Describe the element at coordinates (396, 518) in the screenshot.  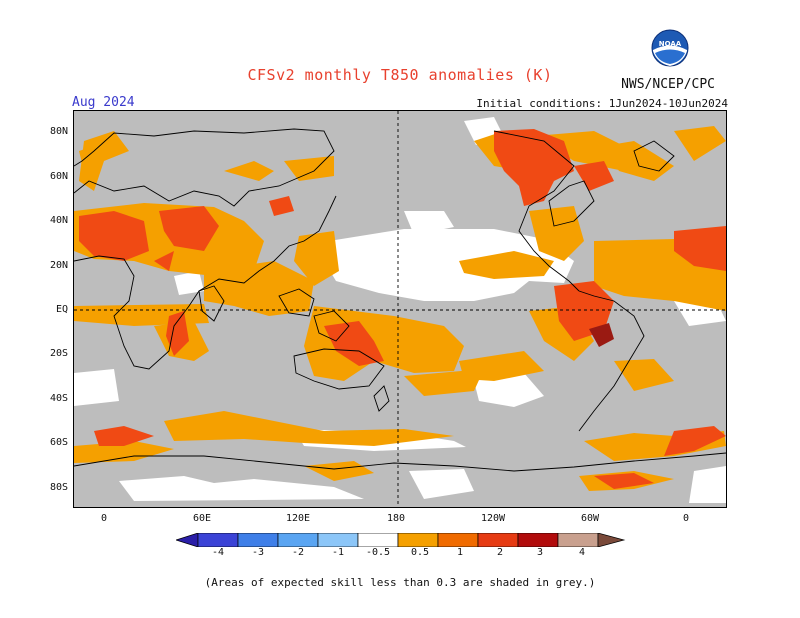
I see `lon-label-180: 180` at that location.